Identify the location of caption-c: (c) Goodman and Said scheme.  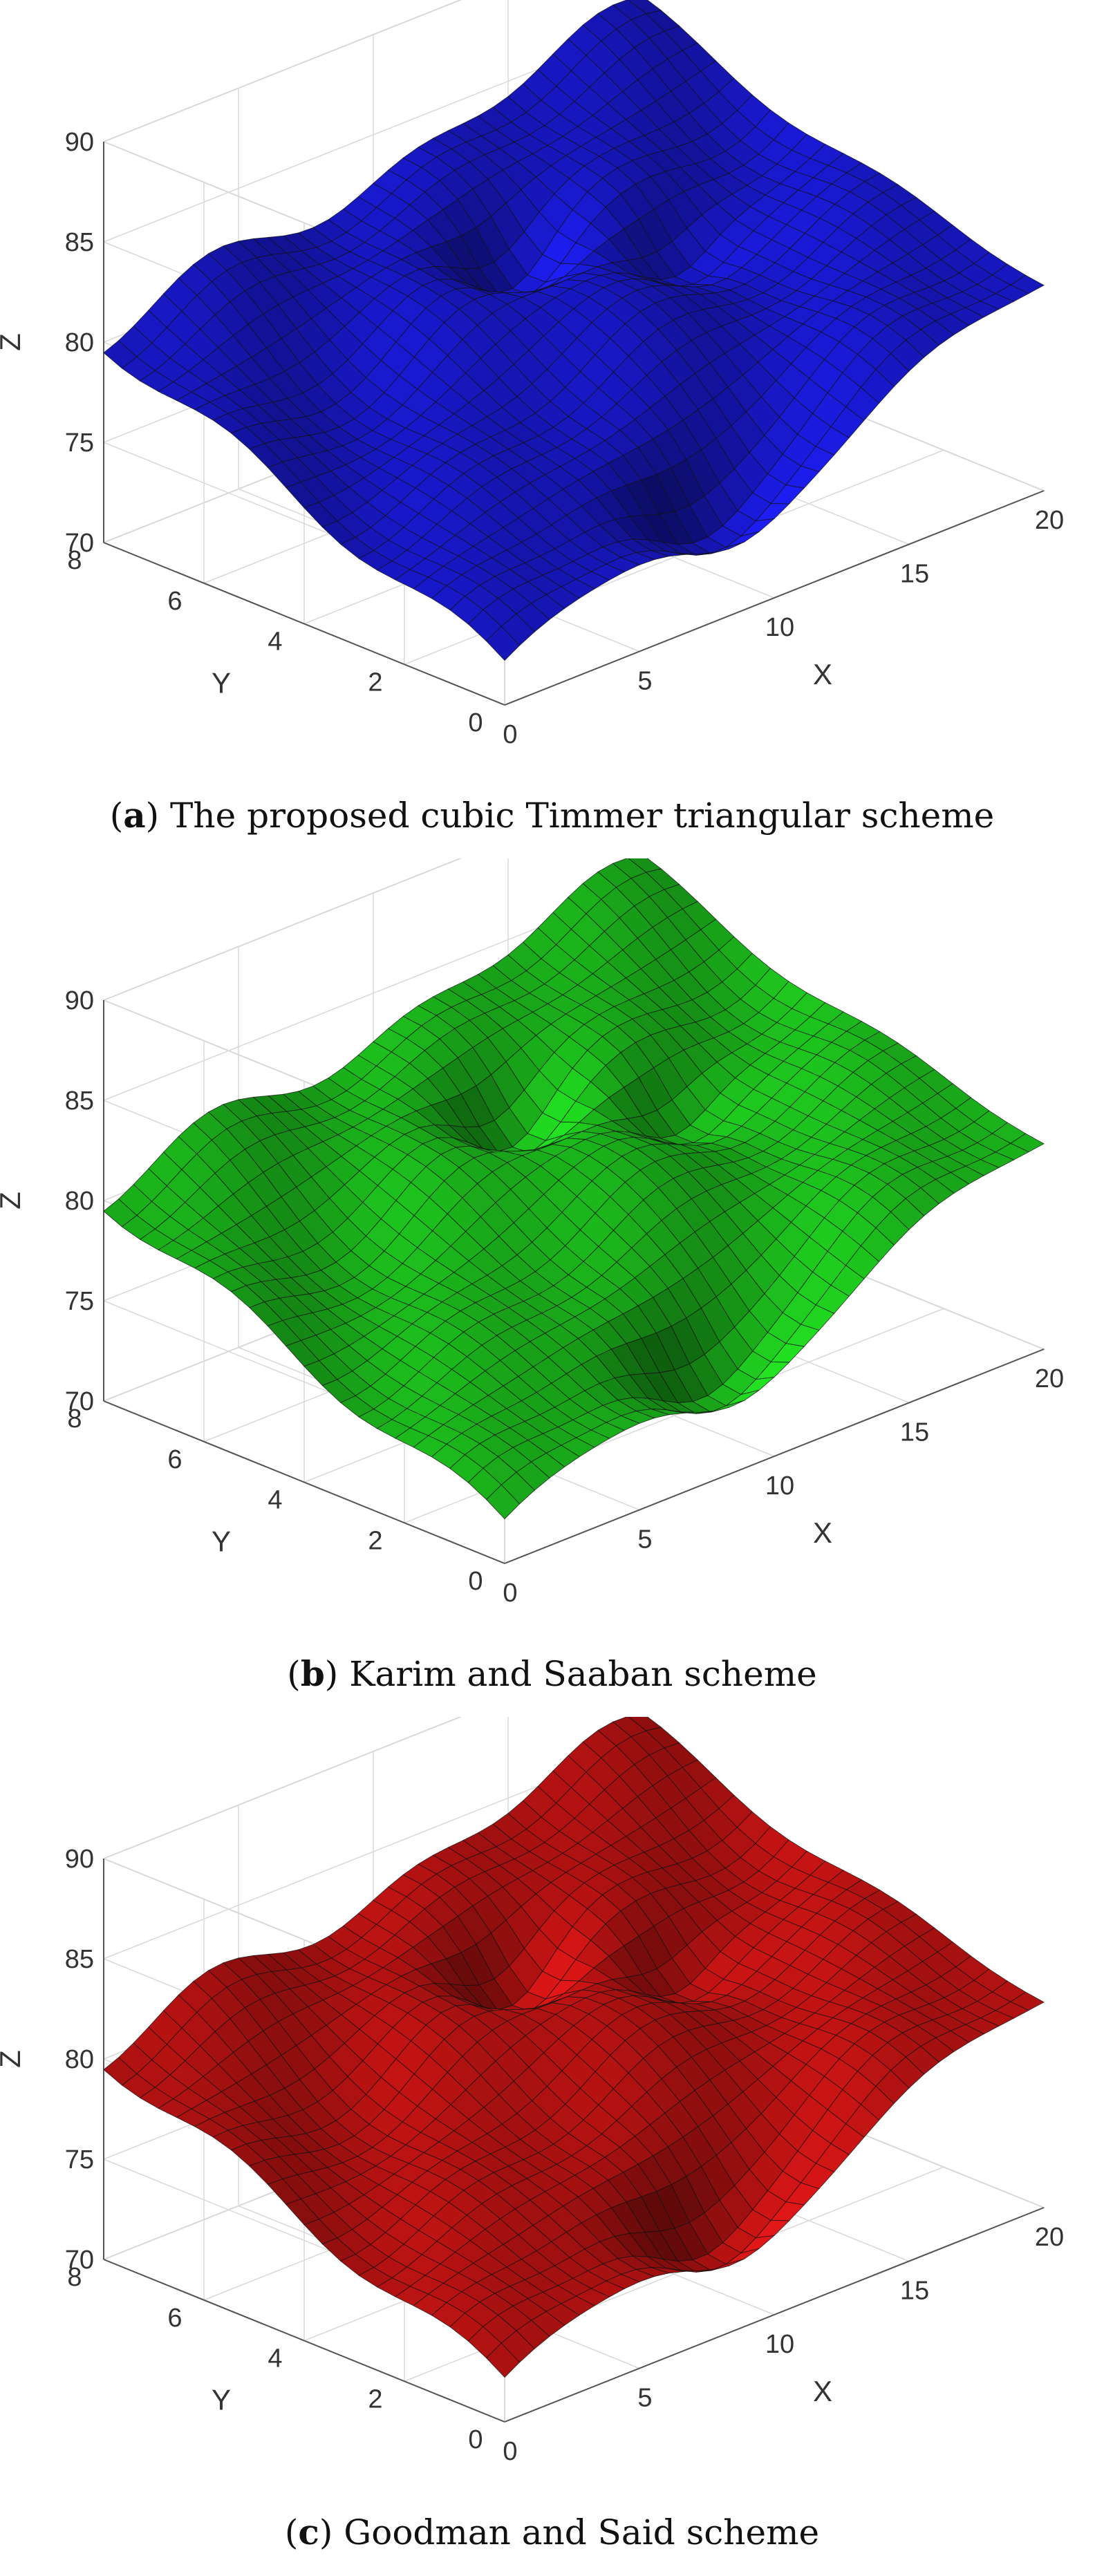
(552, 2532).